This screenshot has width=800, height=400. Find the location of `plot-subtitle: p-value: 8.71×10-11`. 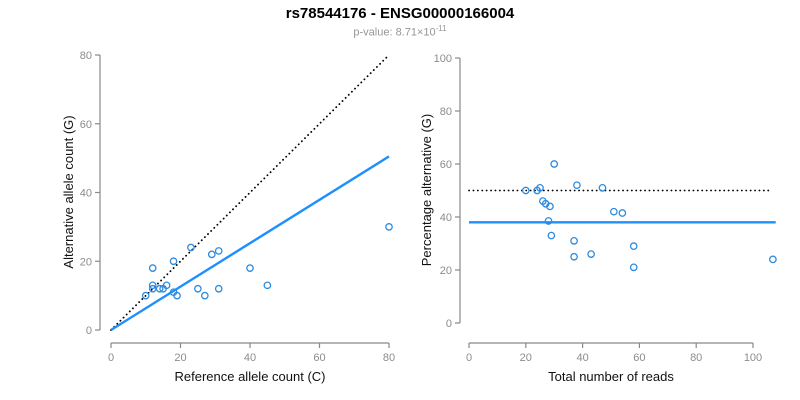

plot-subtitle: p-value: 8.71×10-11 is located at coordinates (400, 31).